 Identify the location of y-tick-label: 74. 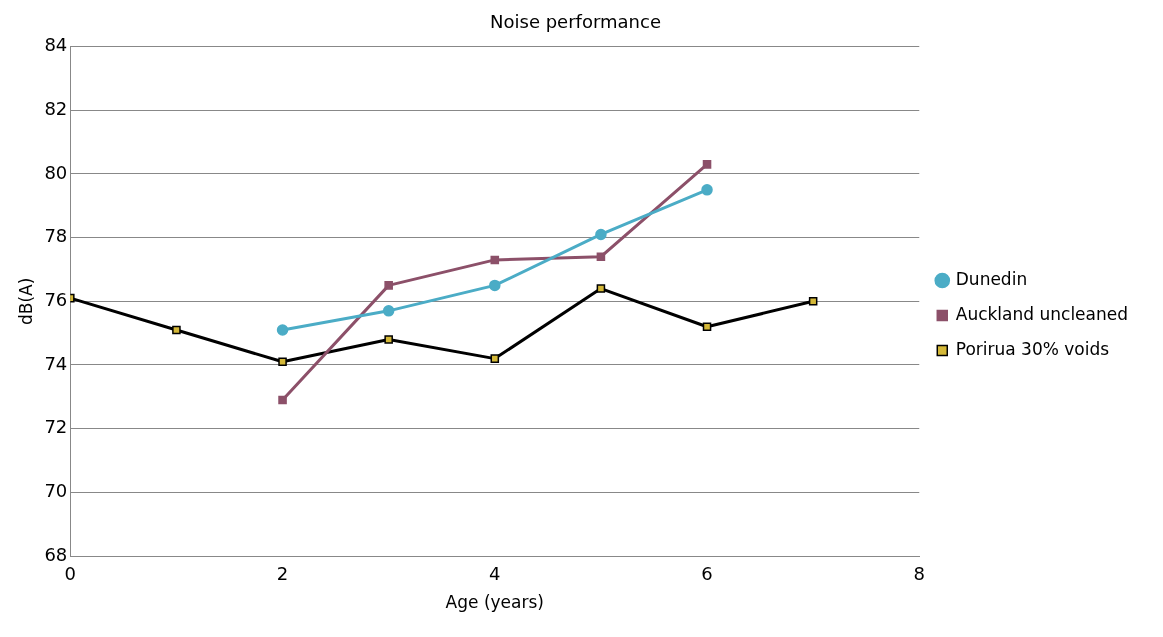
(56, 363).